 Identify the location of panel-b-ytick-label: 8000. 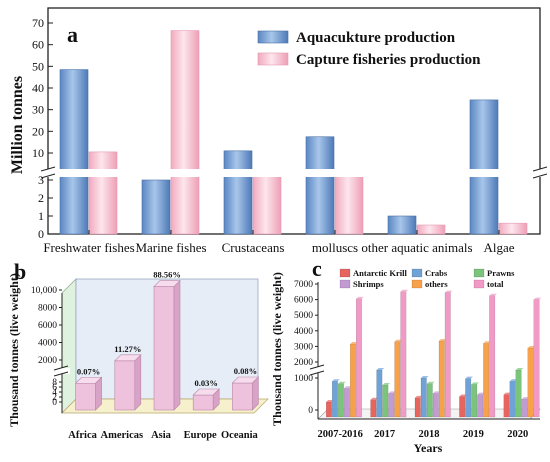
(47, 309).